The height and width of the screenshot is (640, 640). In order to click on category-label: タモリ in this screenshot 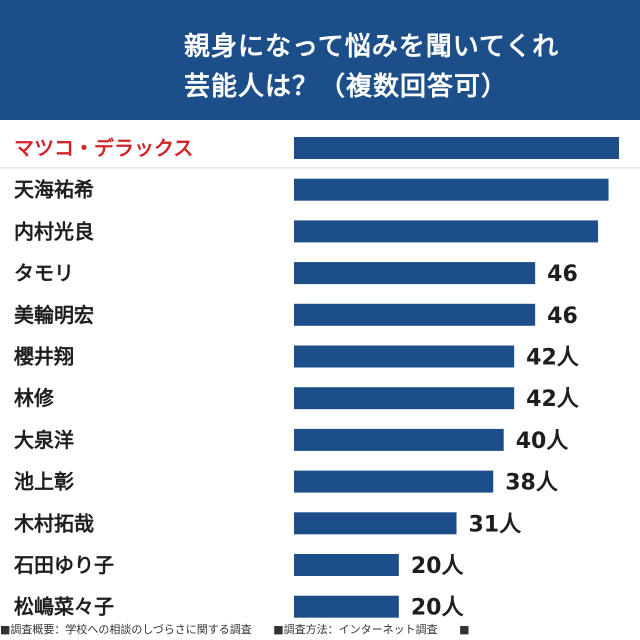, I will do `click(44, 273)`.